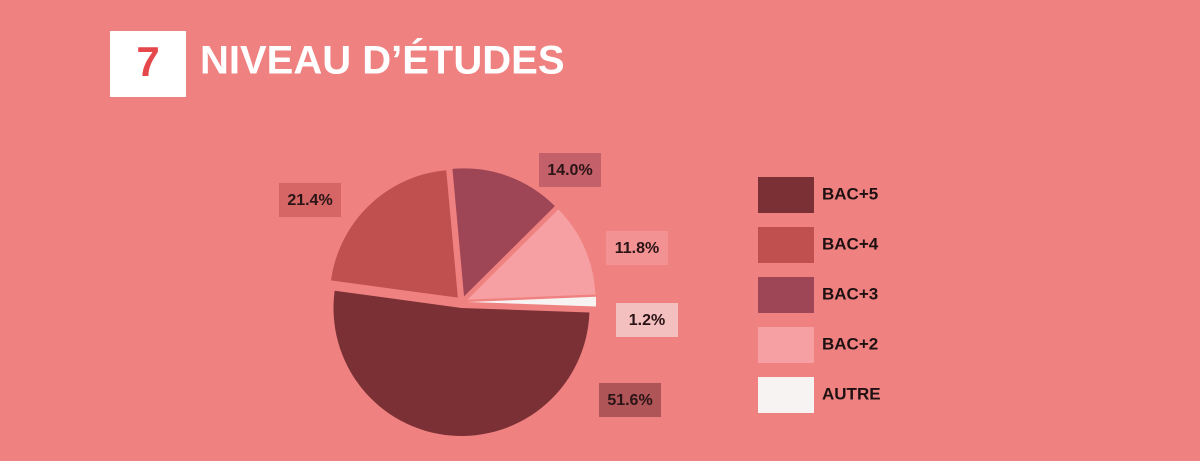 The width and height of the screenshot is (1200, 461). I want to click on data-label: 11.8%, so click(637, 248).